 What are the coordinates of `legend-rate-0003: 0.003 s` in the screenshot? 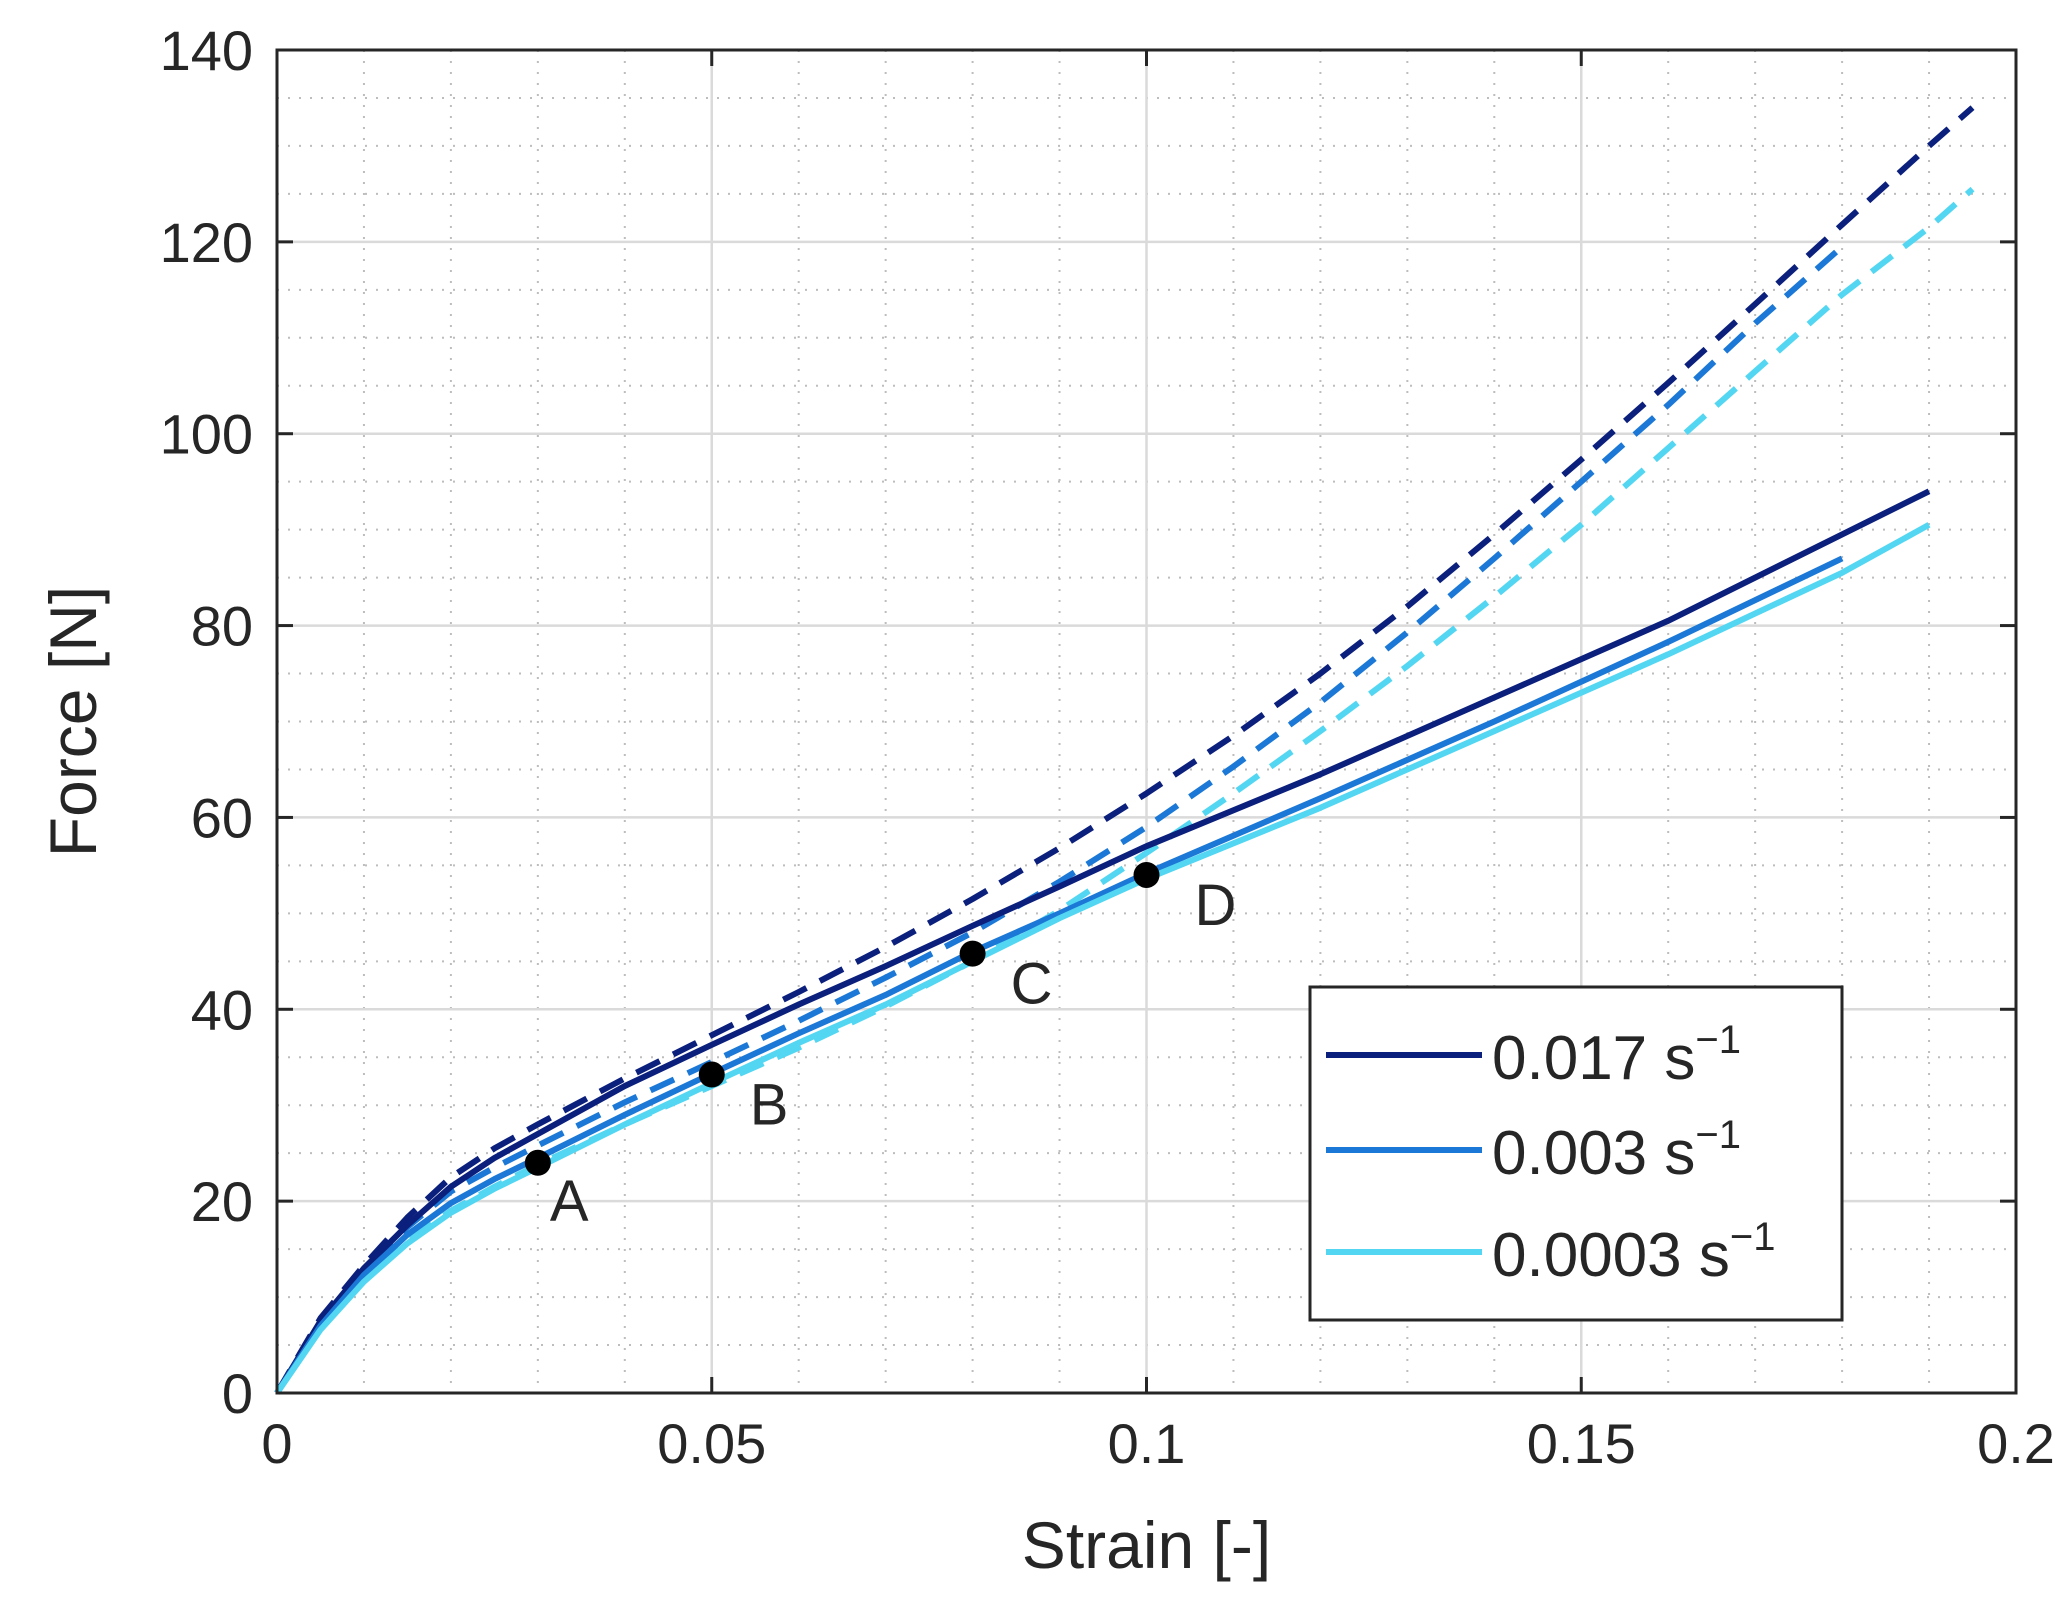 It's located at (1593, 1153).